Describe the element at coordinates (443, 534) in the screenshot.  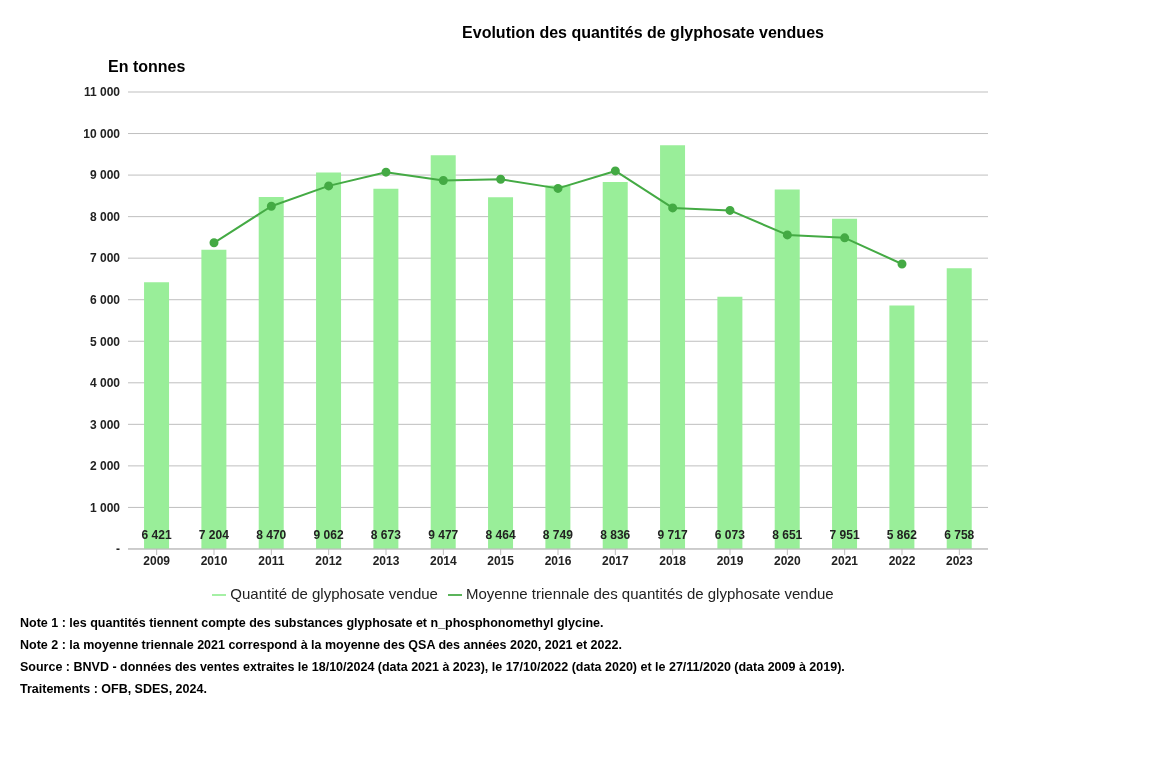
I see `data-label: 9 477` at that location.